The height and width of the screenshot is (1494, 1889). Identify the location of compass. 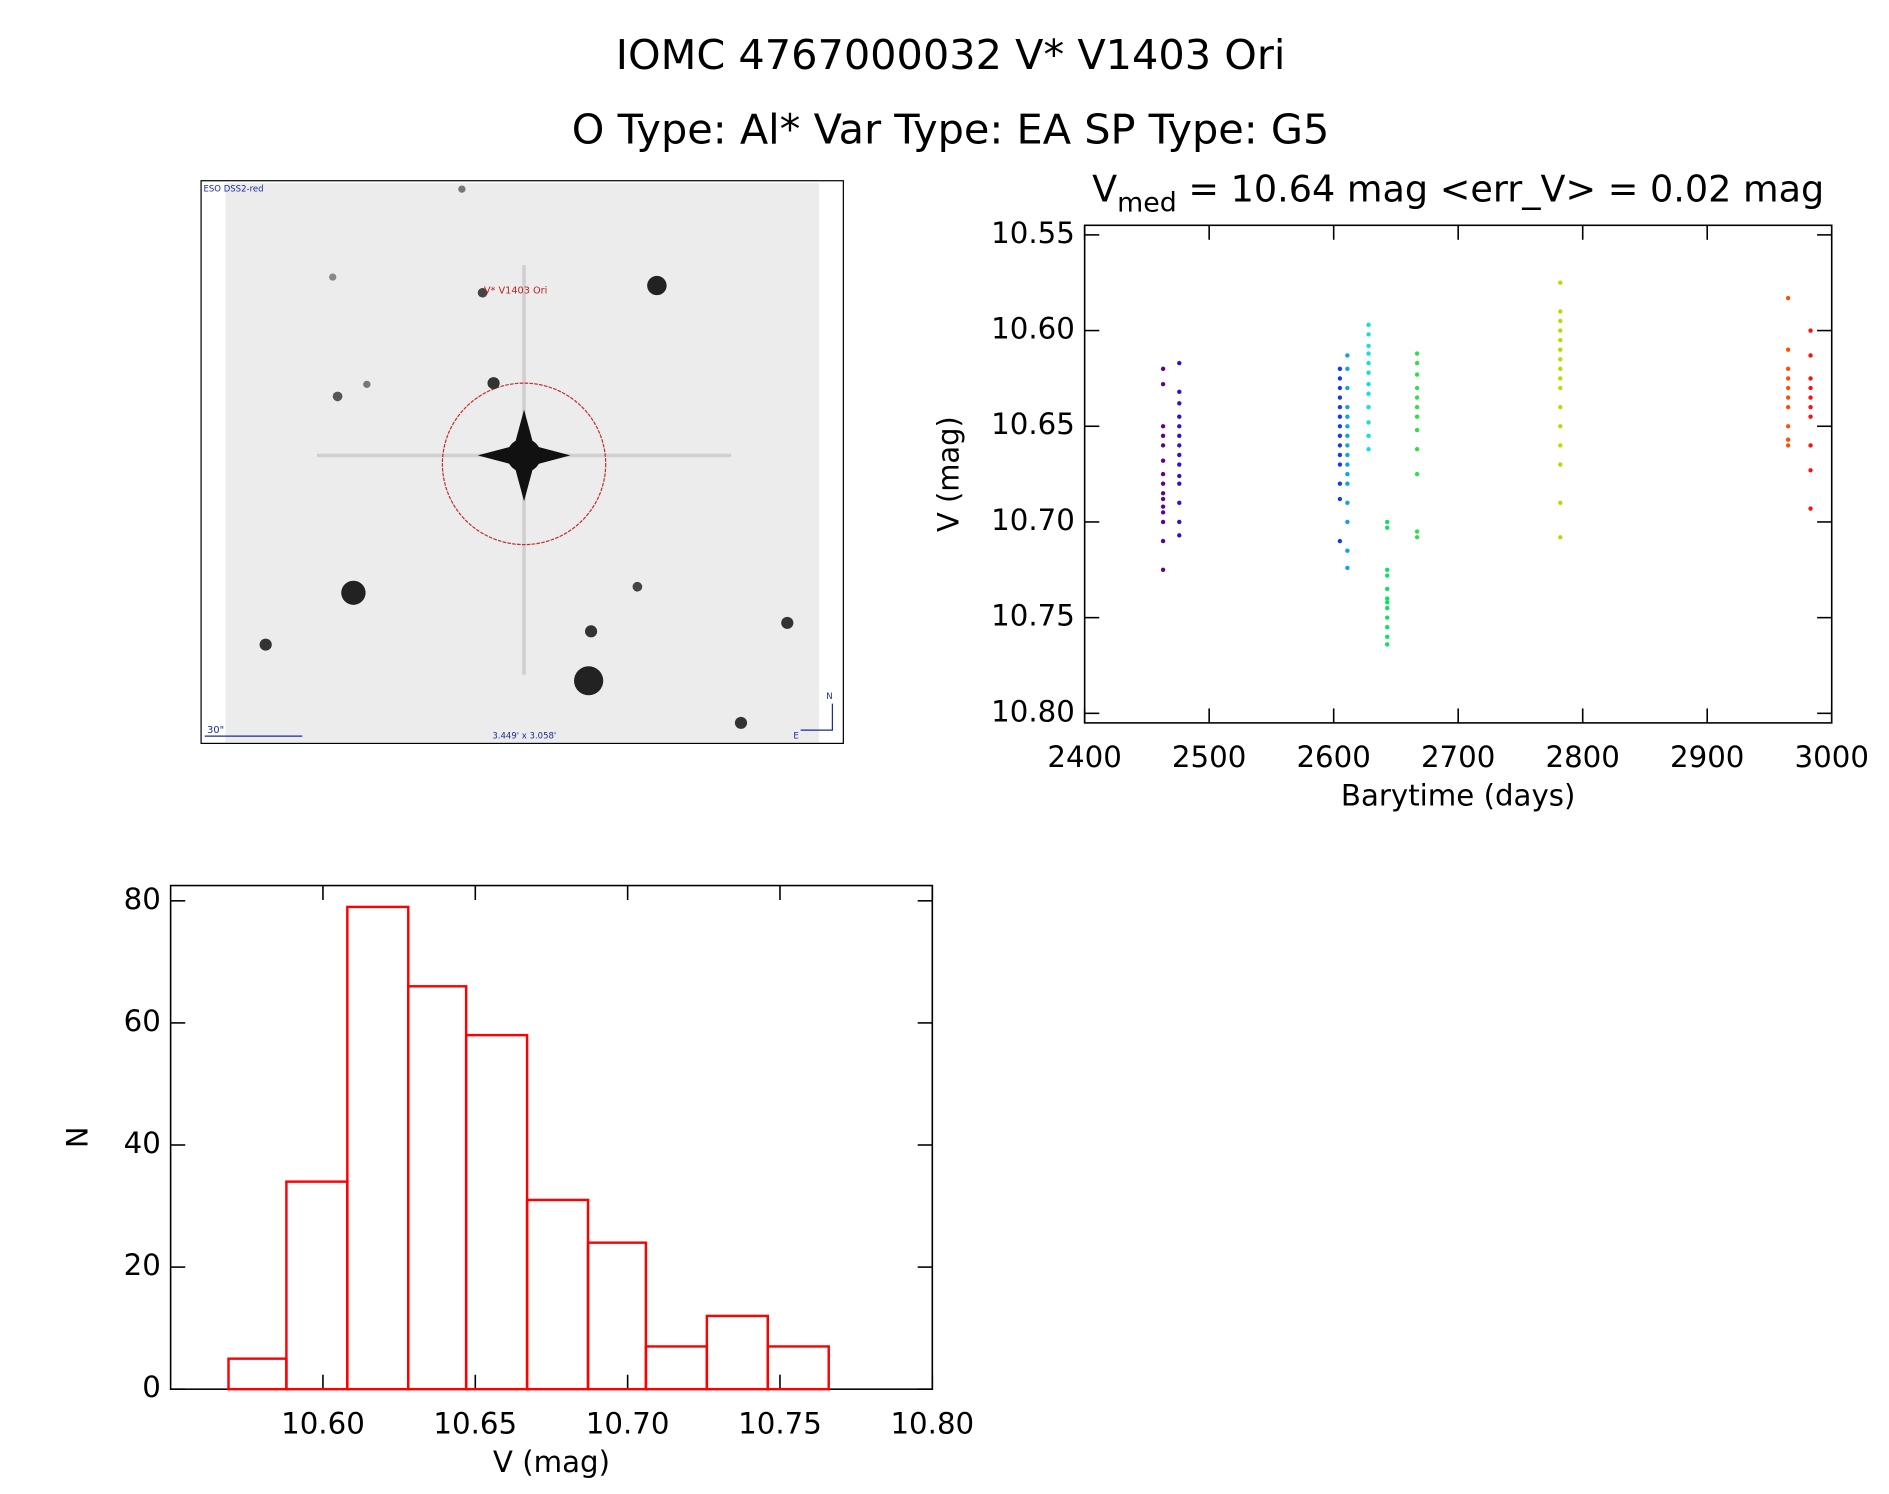
(816, 717).